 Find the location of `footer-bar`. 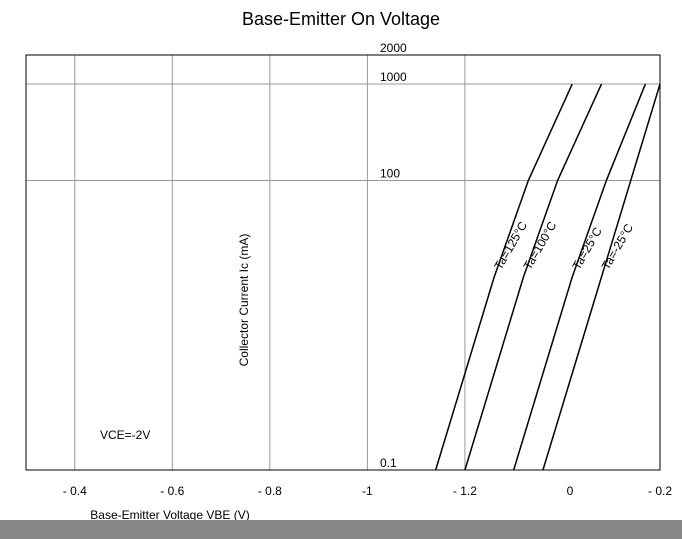

footer-bar is located at coordinates (341, 529).